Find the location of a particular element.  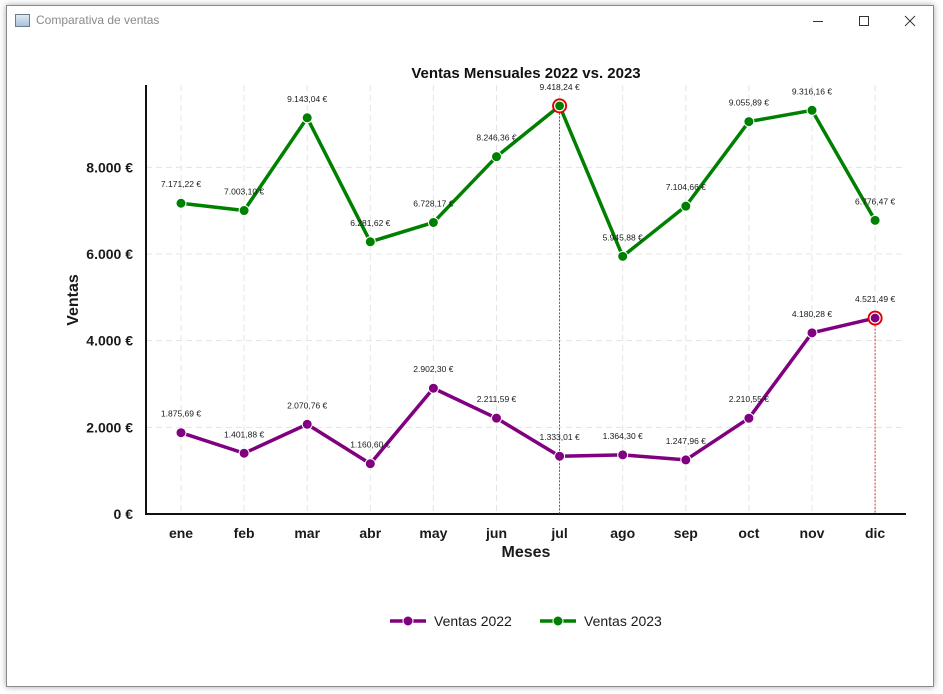

x-tick-label: mar is located at coordinates (307, 533).